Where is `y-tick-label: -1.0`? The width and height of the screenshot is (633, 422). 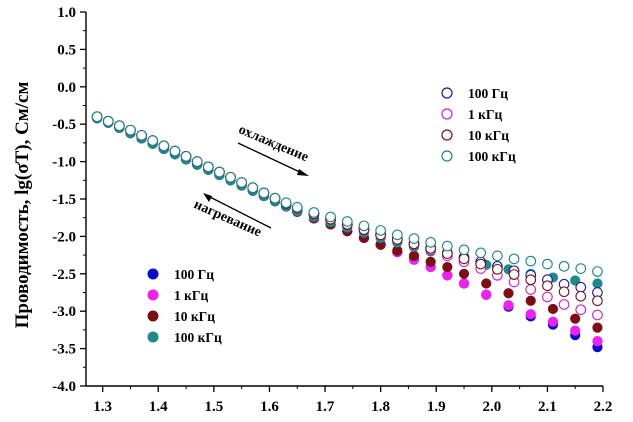 y-tick-label: -1.0 is located at coordinates (64, 163).